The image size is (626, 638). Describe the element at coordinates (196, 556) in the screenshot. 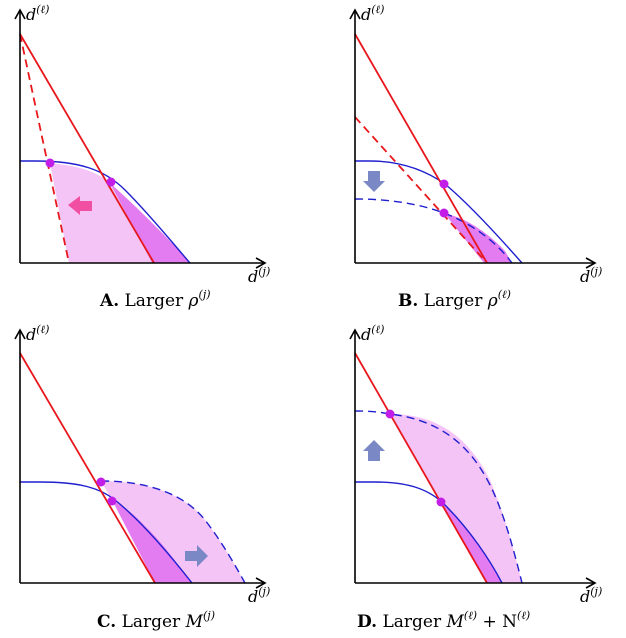

I see `right-arrow-icon` at that location.